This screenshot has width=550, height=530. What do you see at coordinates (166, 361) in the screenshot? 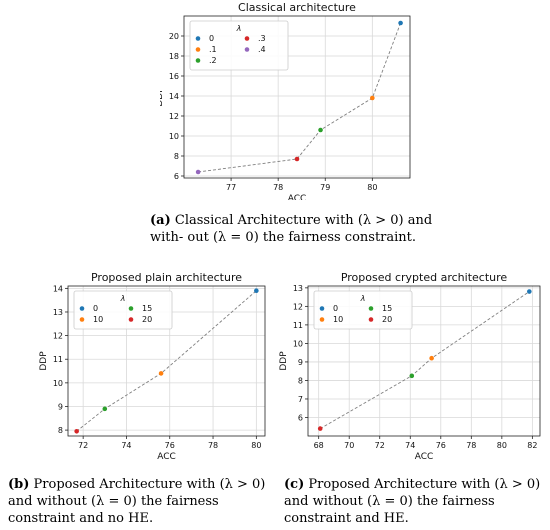
I see `plain-connector-line` at bounding box center [166, 361].